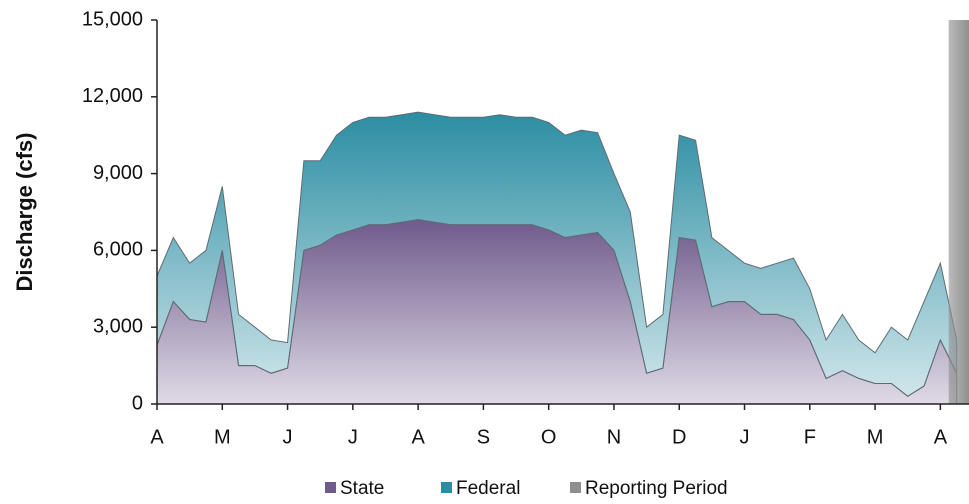  I want to click on x-tick-label: N, so click(614, 437).